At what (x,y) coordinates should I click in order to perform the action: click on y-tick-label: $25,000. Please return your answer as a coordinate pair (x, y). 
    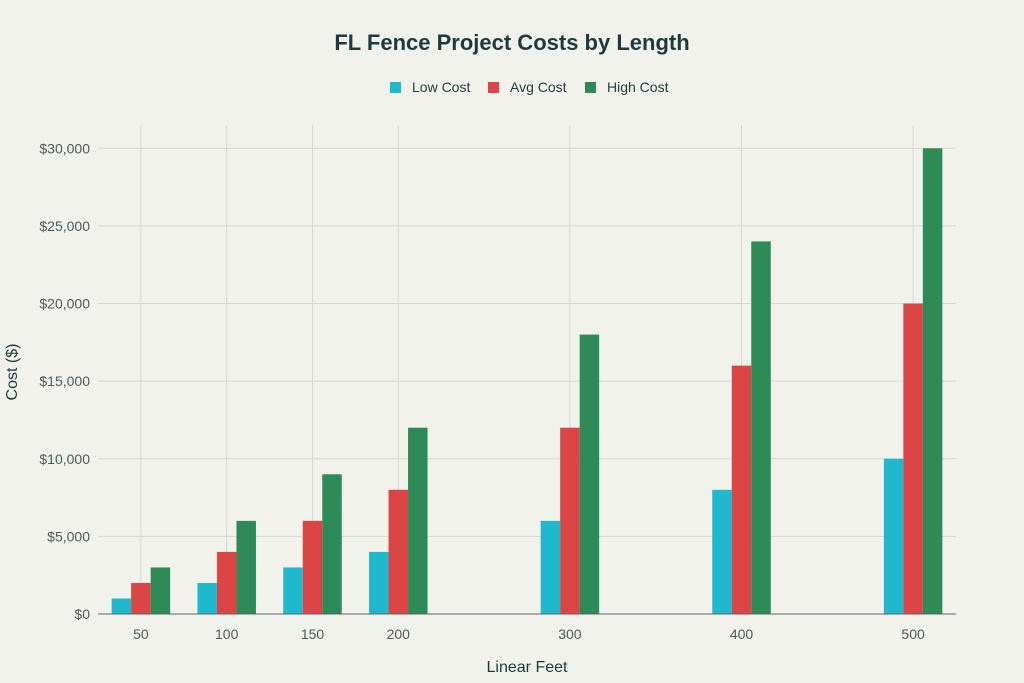
    Looking at the image, I should click on (64, 226).